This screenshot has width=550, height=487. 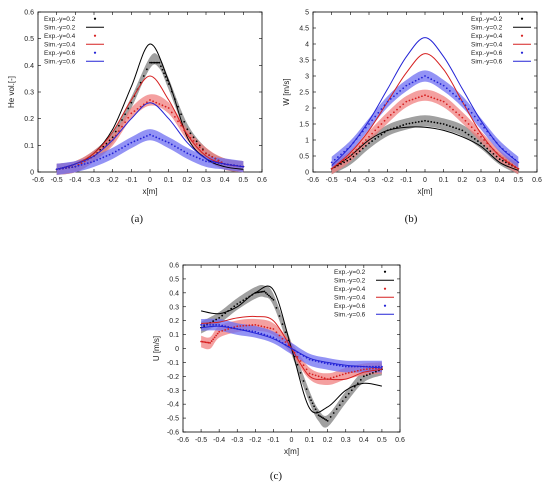 What do you see at coordinates (174, 335) in the screenshot?
I see `y-tick-label: 0.1` at bounding box center [174, 335].